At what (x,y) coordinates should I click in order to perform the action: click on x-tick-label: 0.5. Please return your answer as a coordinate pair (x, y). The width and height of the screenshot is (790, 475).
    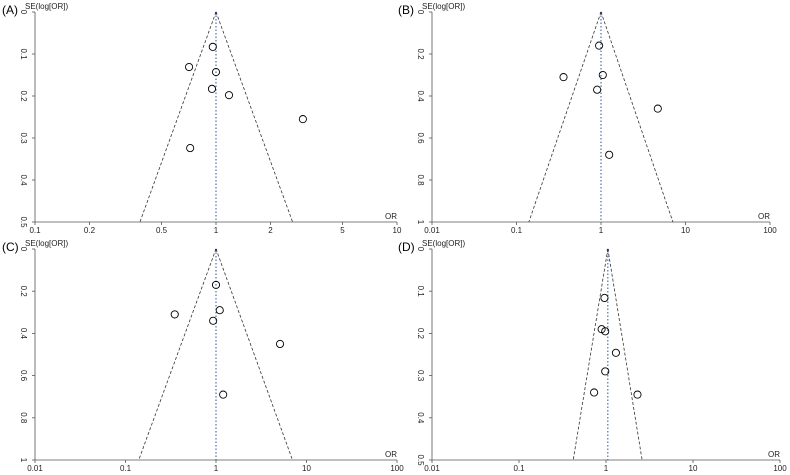
    Looking at the image, I should click on (162, 230).